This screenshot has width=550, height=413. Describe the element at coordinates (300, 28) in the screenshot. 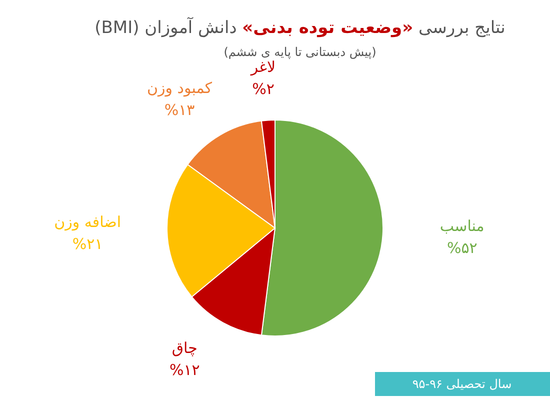

I see `title: نتایج بررسی «وضعیت توده بدنی» دانش آموزان (BMI)` at that location.